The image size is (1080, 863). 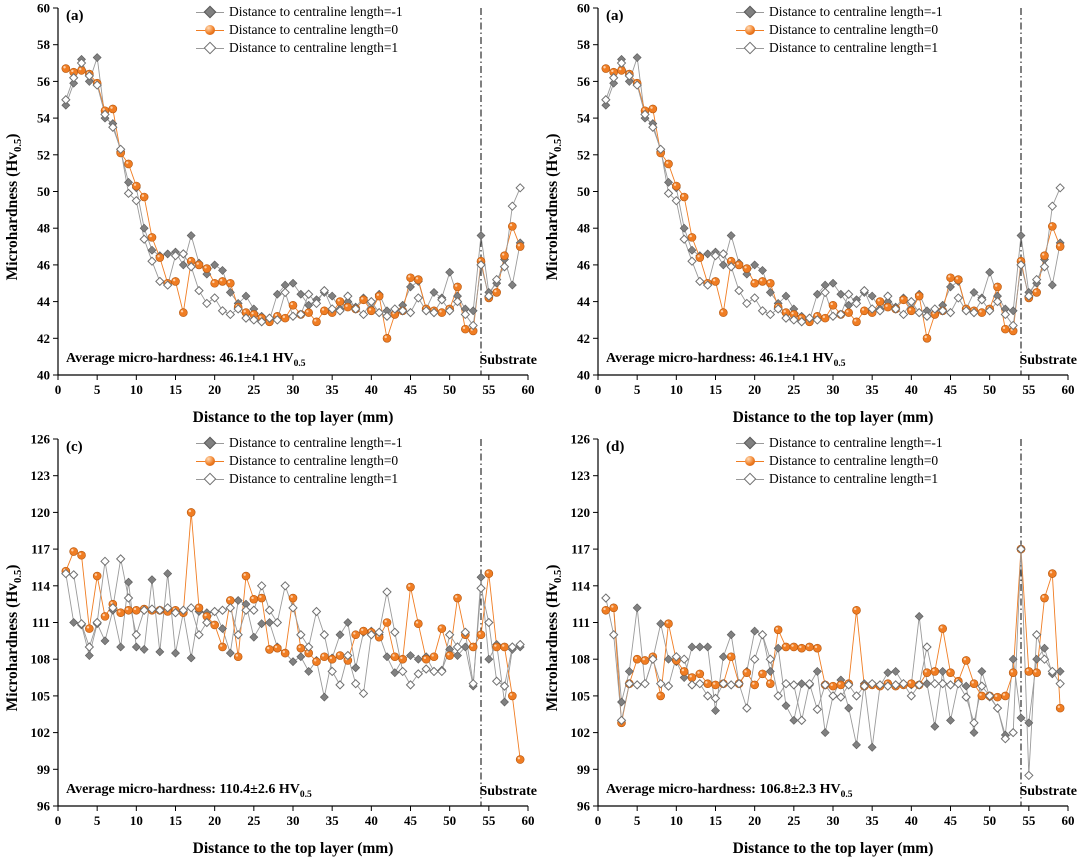 I want to click on svg-text: 102, so click(x=41, y=732).